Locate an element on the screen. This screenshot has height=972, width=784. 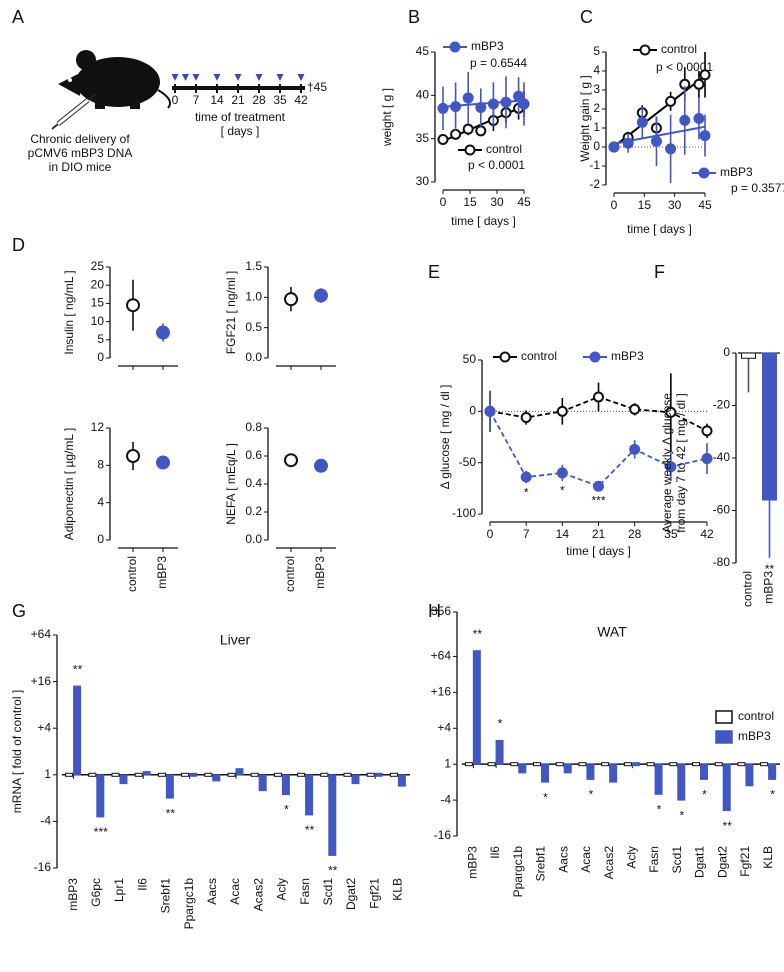
y-tick-label: 1.5 is located at coordinates (253, 266).